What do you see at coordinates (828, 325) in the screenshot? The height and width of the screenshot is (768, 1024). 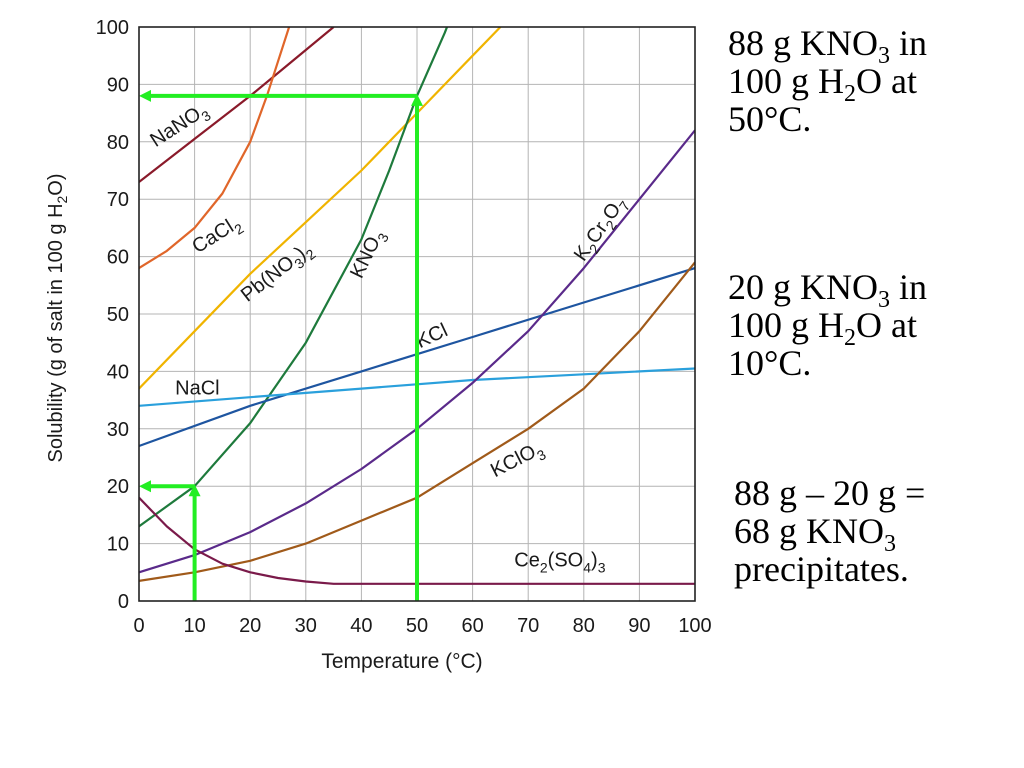 I see `note-kno3-10c: 20 g KNO3 in 100 g H2O at 10°C.` at bounding box center [828, 325].